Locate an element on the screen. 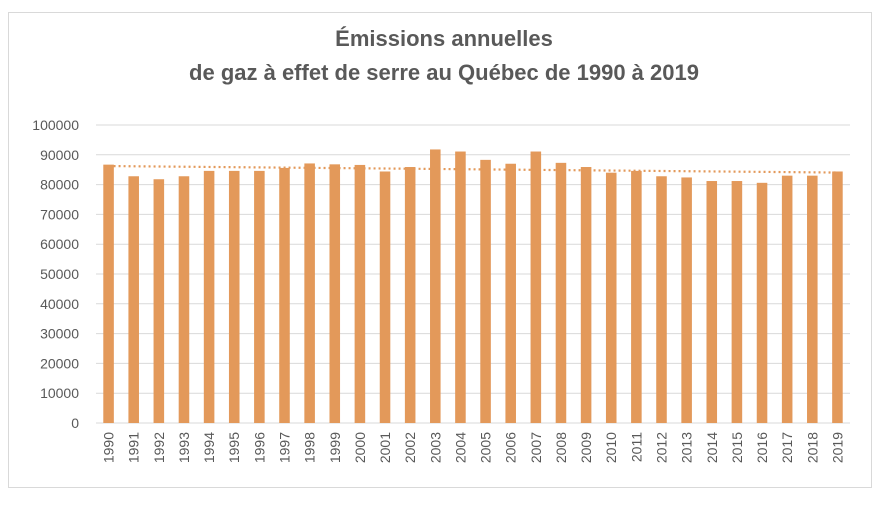 The width and height of the screenshot is (888, 518). bar-2018 is located at coordinates (812, 299).